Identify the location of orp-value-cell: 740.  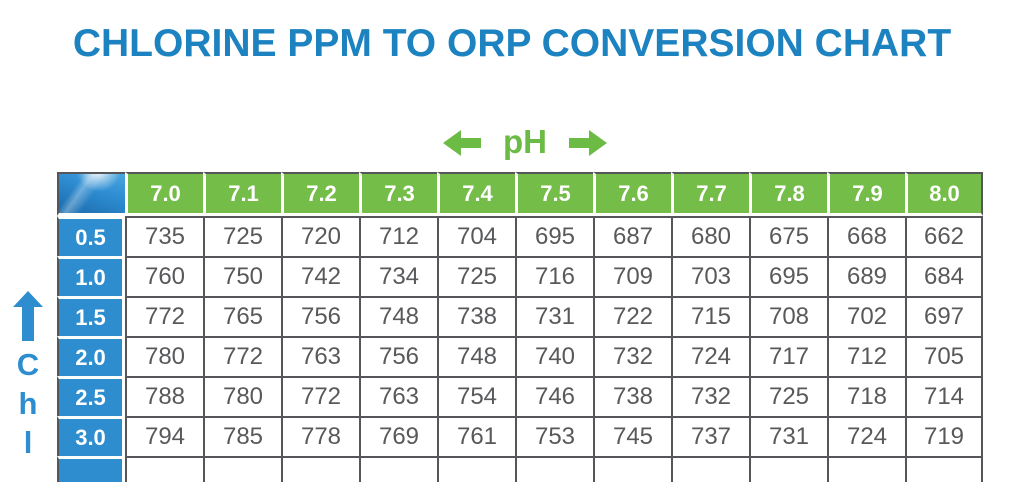
(554, 356).